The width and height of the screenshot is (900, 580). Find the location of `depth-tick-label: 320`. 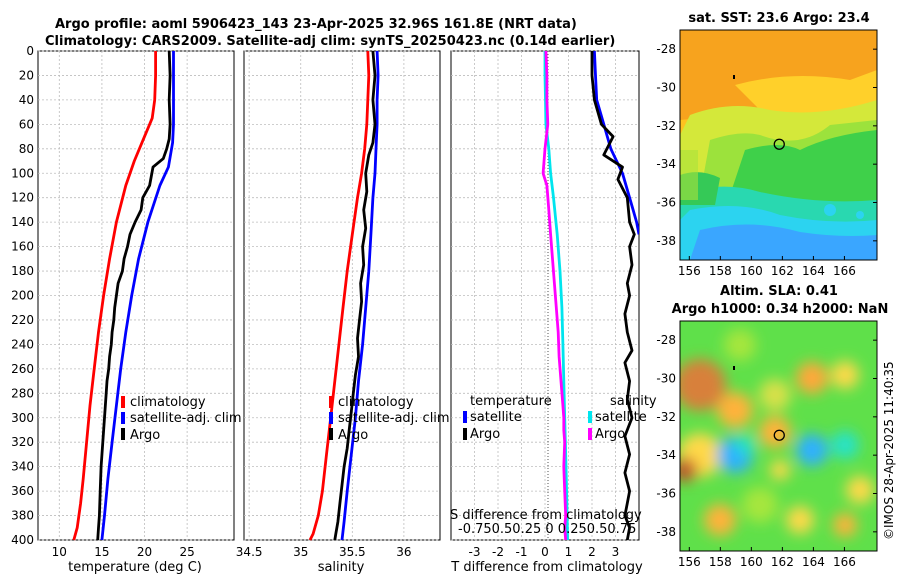

depth-tick-label: 320 is located at coordinates (22, 442).